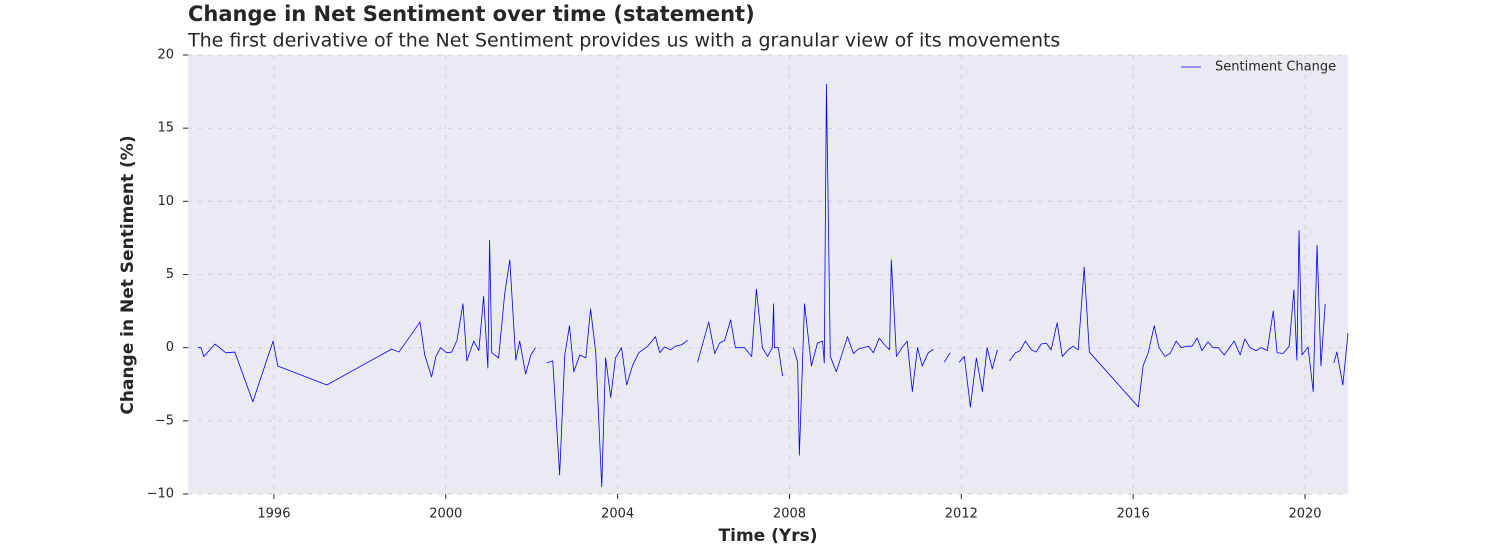 The height and width of the screenshot is (550, 1500). What do you see at coordinates (1275, 67) in the screenshot?
I see `legend-label: Sentiment Change` at bounding box center [1275, 67].